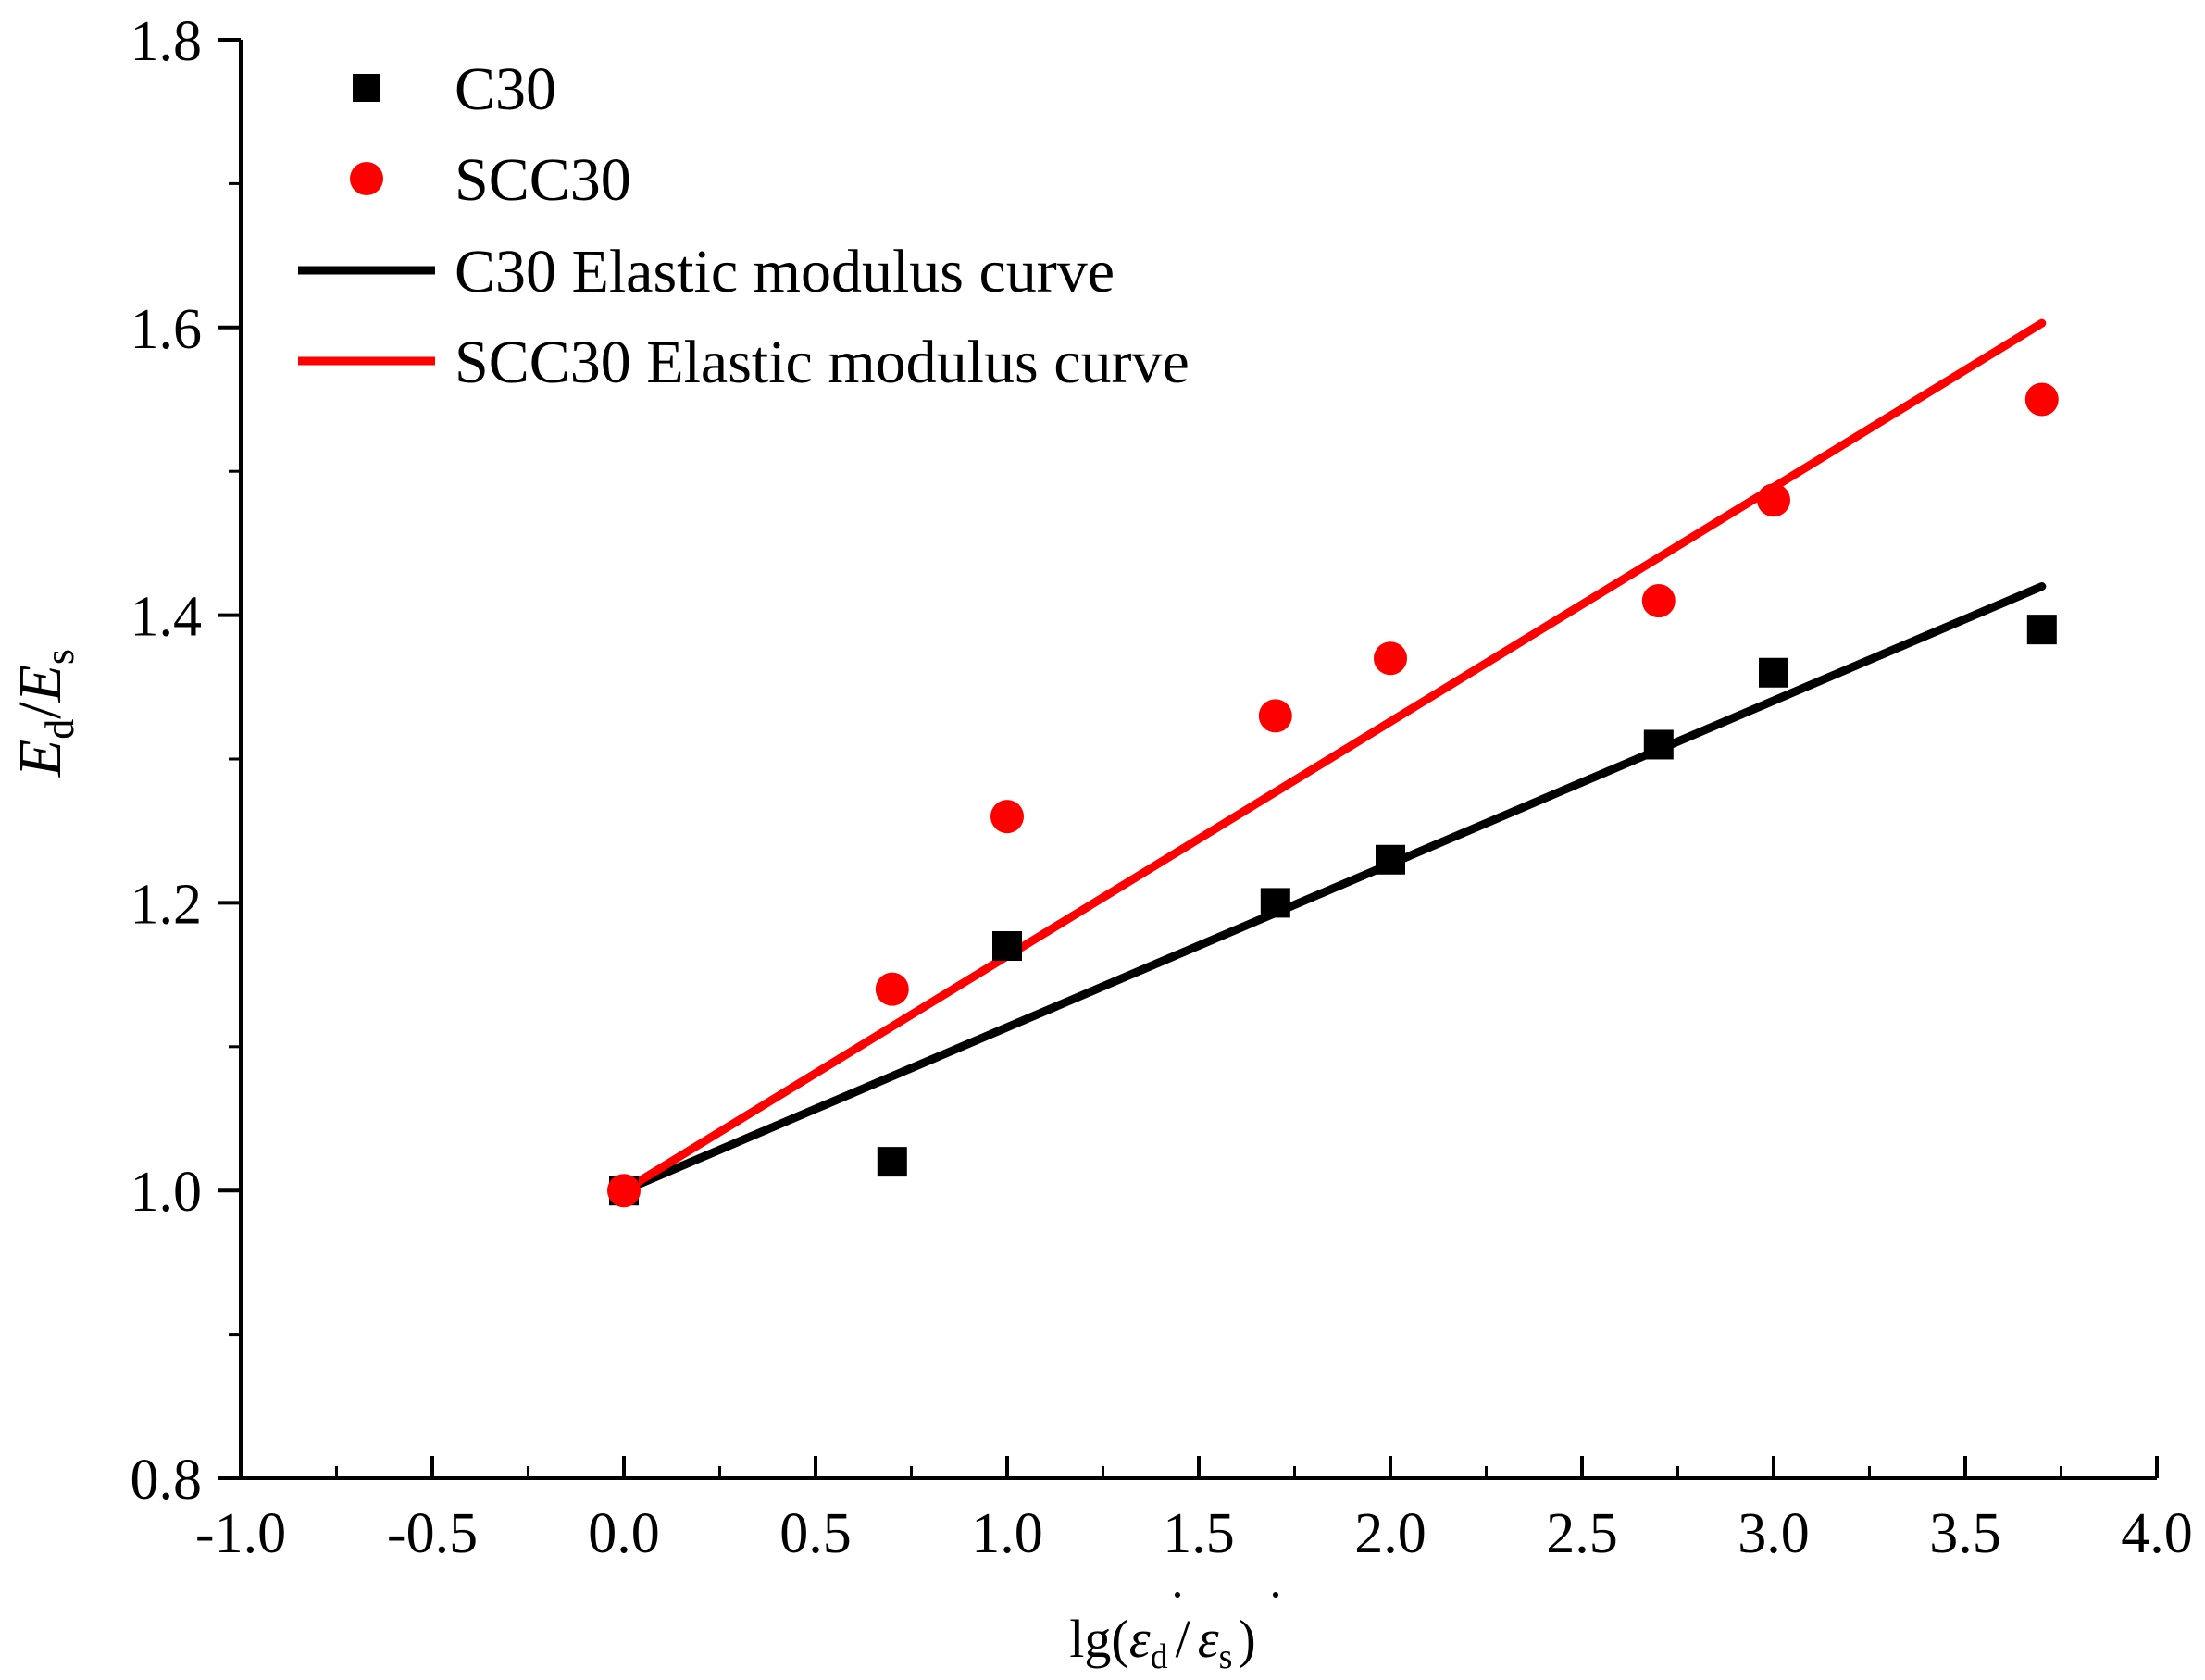  I want to click on legend-label: C30, so click(505, 89).